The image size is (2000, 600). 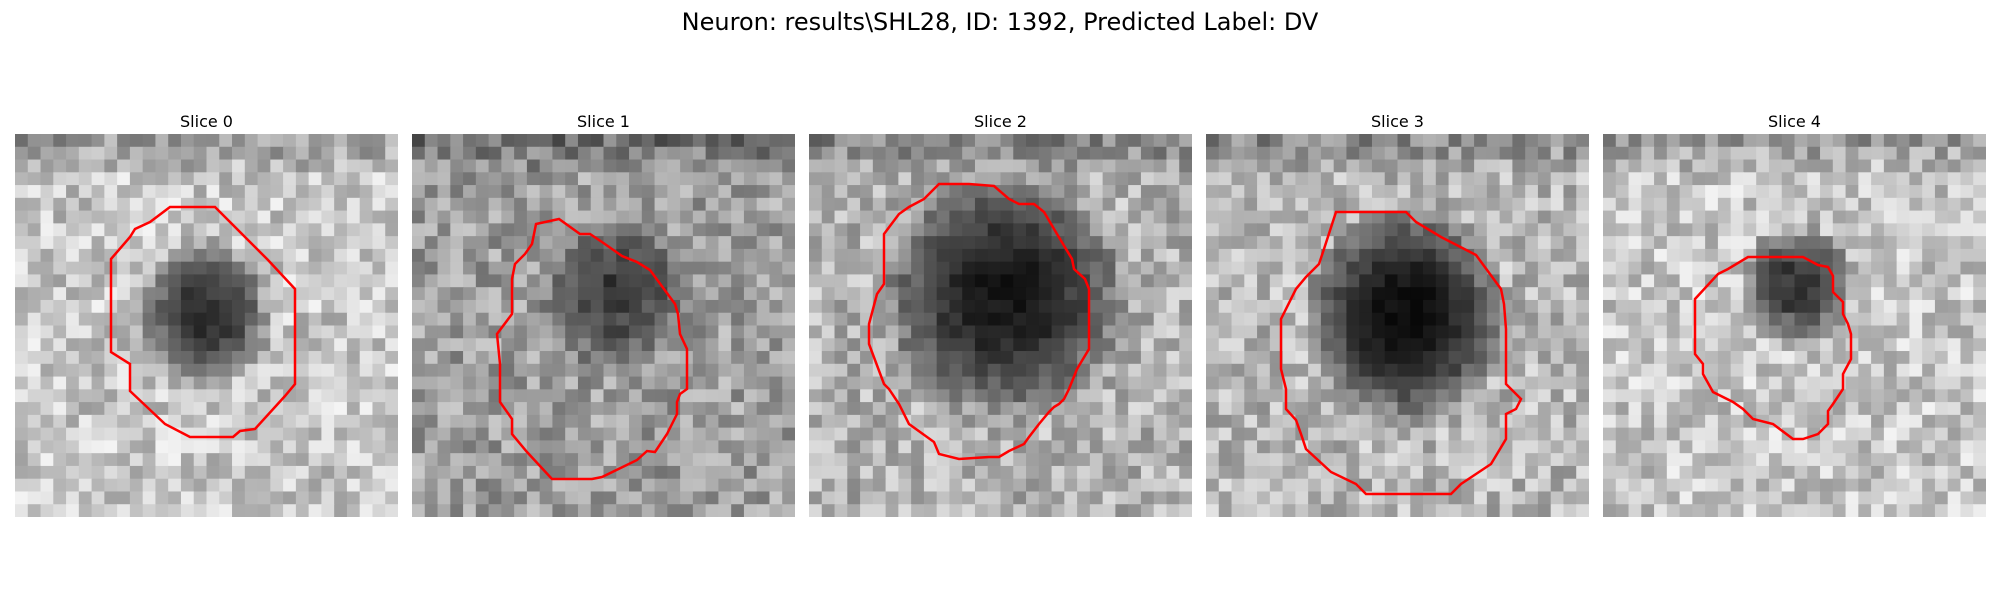 What do you see at coordinates (1000, 122) in the screenshot?
I see `slice-title: Slice 2` at bounding box center [1000, 122].